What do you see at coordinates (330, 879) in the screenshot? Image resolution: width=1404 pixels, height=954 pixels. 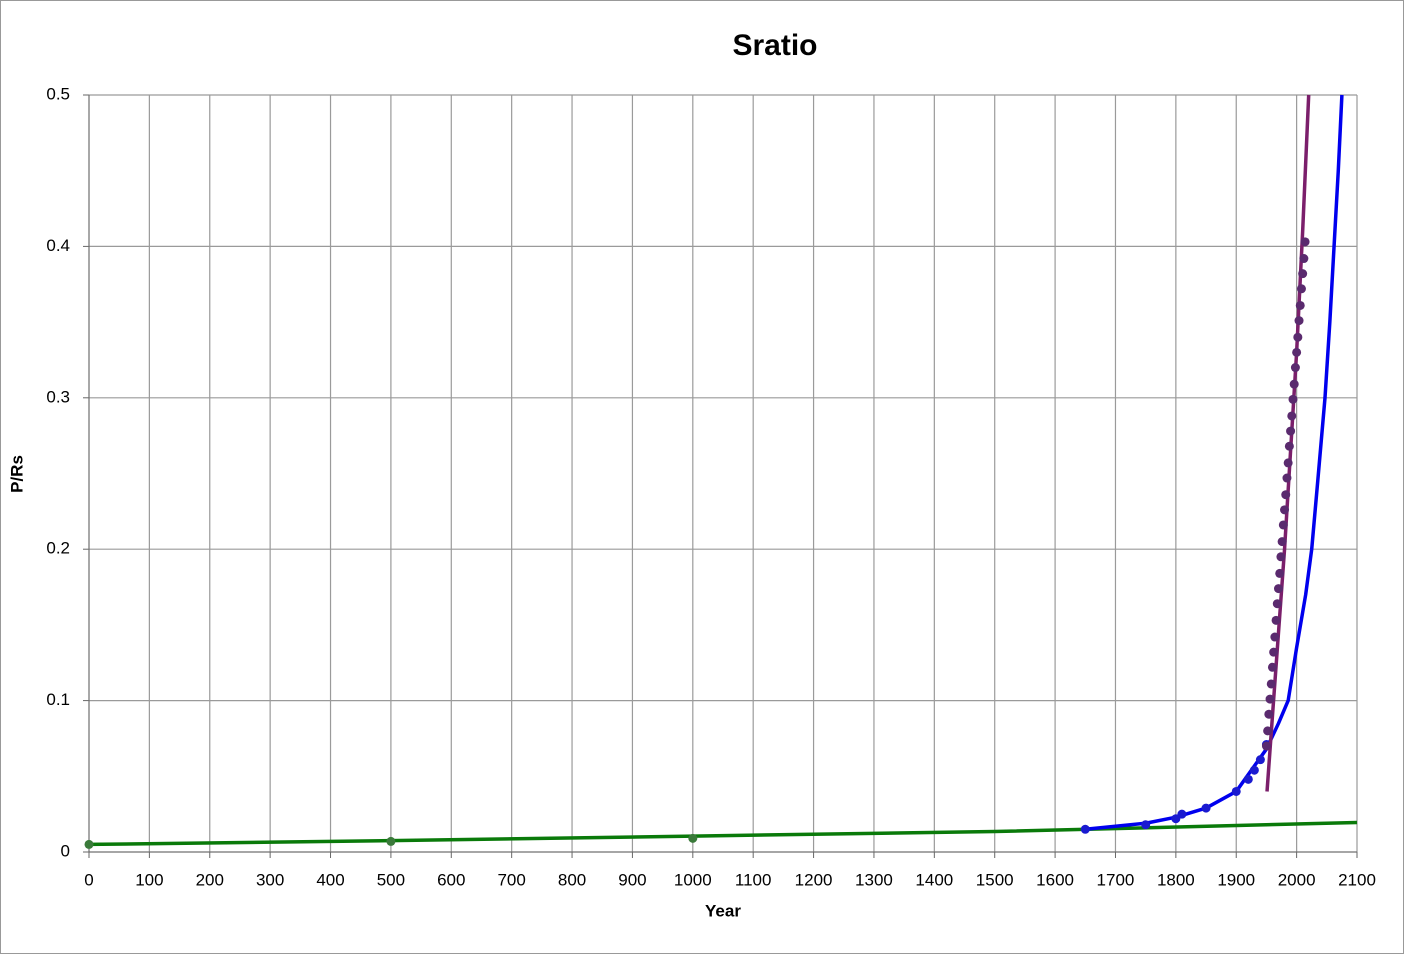 I see `x-tick-label: 400` at bounding box center [330, 879].